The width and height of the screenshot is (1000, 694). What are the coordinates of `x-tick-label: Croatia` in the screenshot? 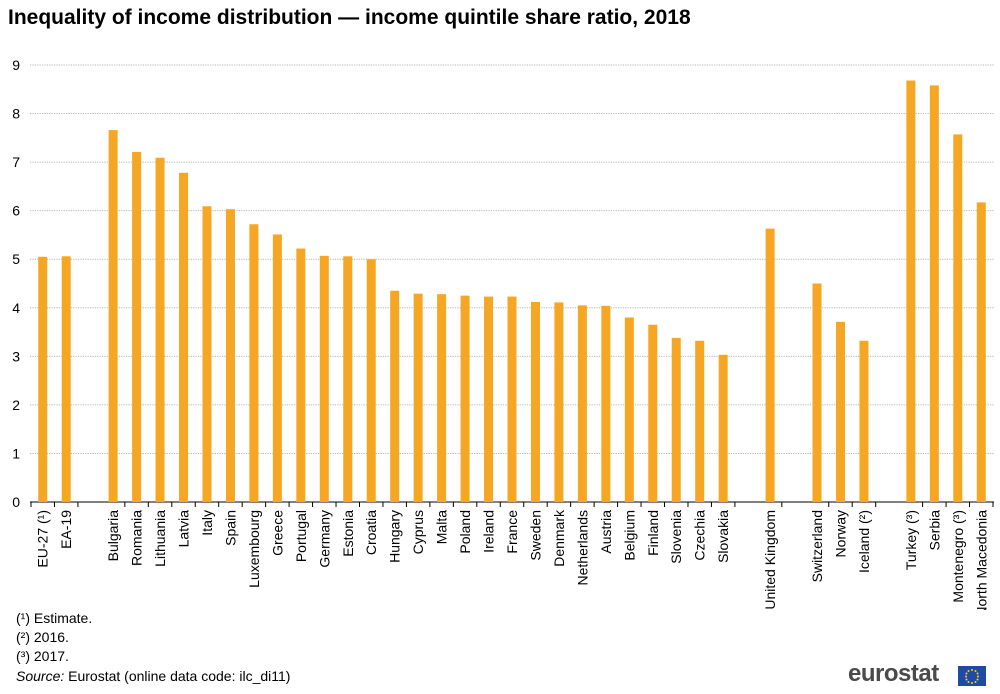 It's located at (371, 532).